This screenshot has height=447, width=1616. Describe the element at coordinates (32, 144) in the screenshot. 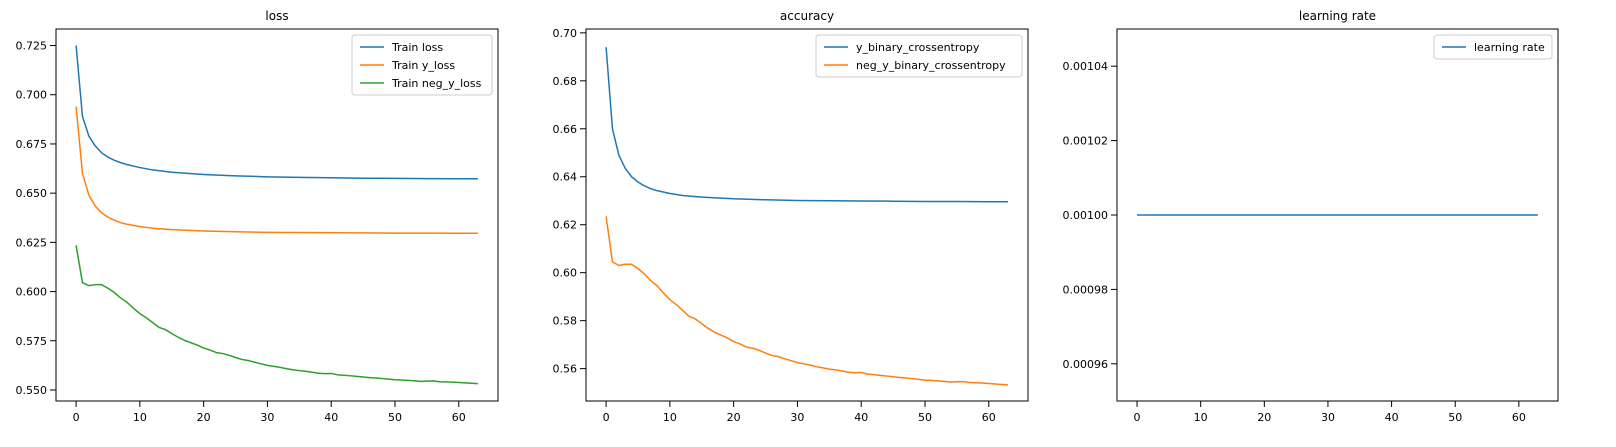

I see `y-tick-label: 0.675` at that location.